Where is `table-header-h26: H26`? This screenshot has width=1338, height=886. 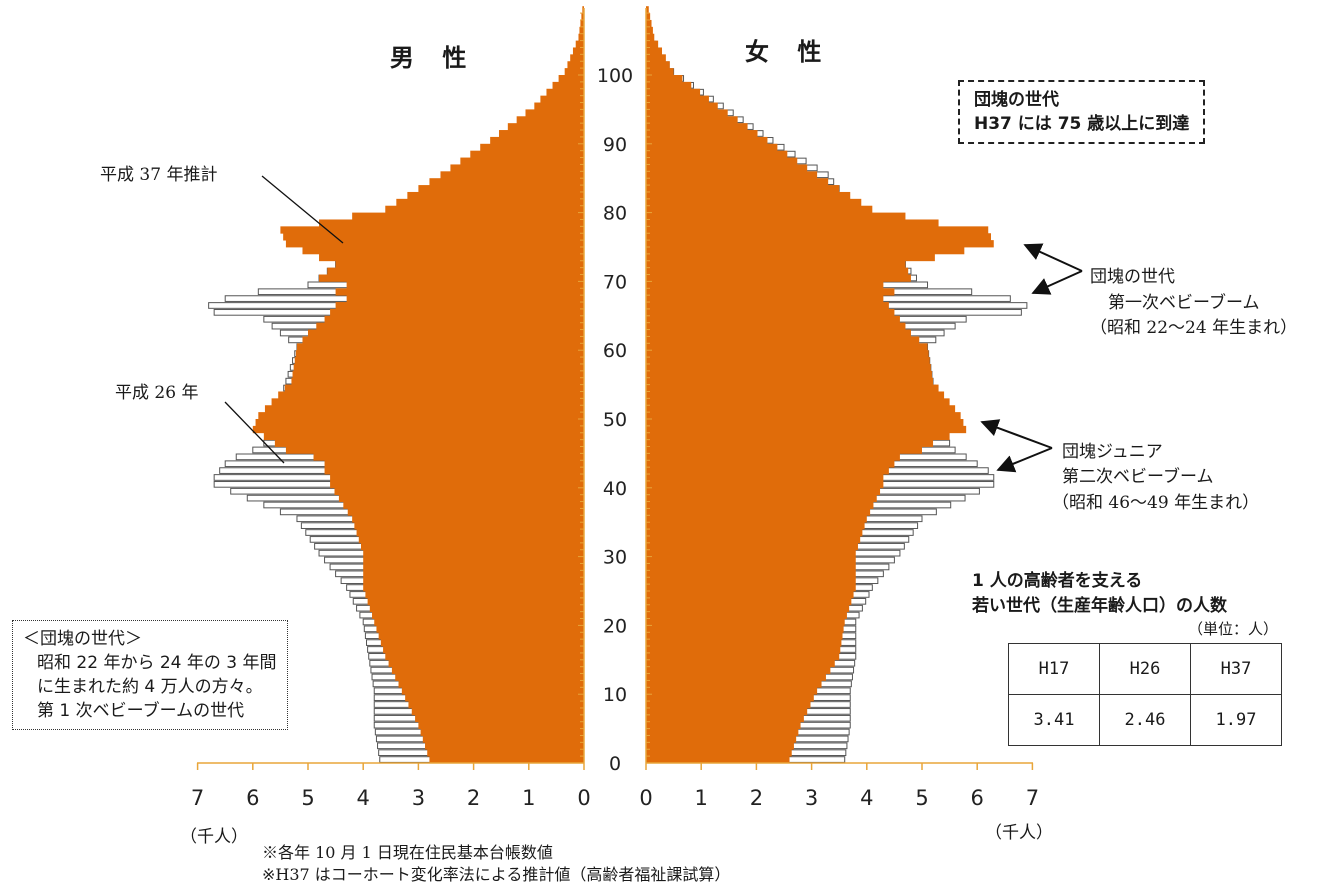 table-header-h26: H26 is located at coordinates (1145, 669).